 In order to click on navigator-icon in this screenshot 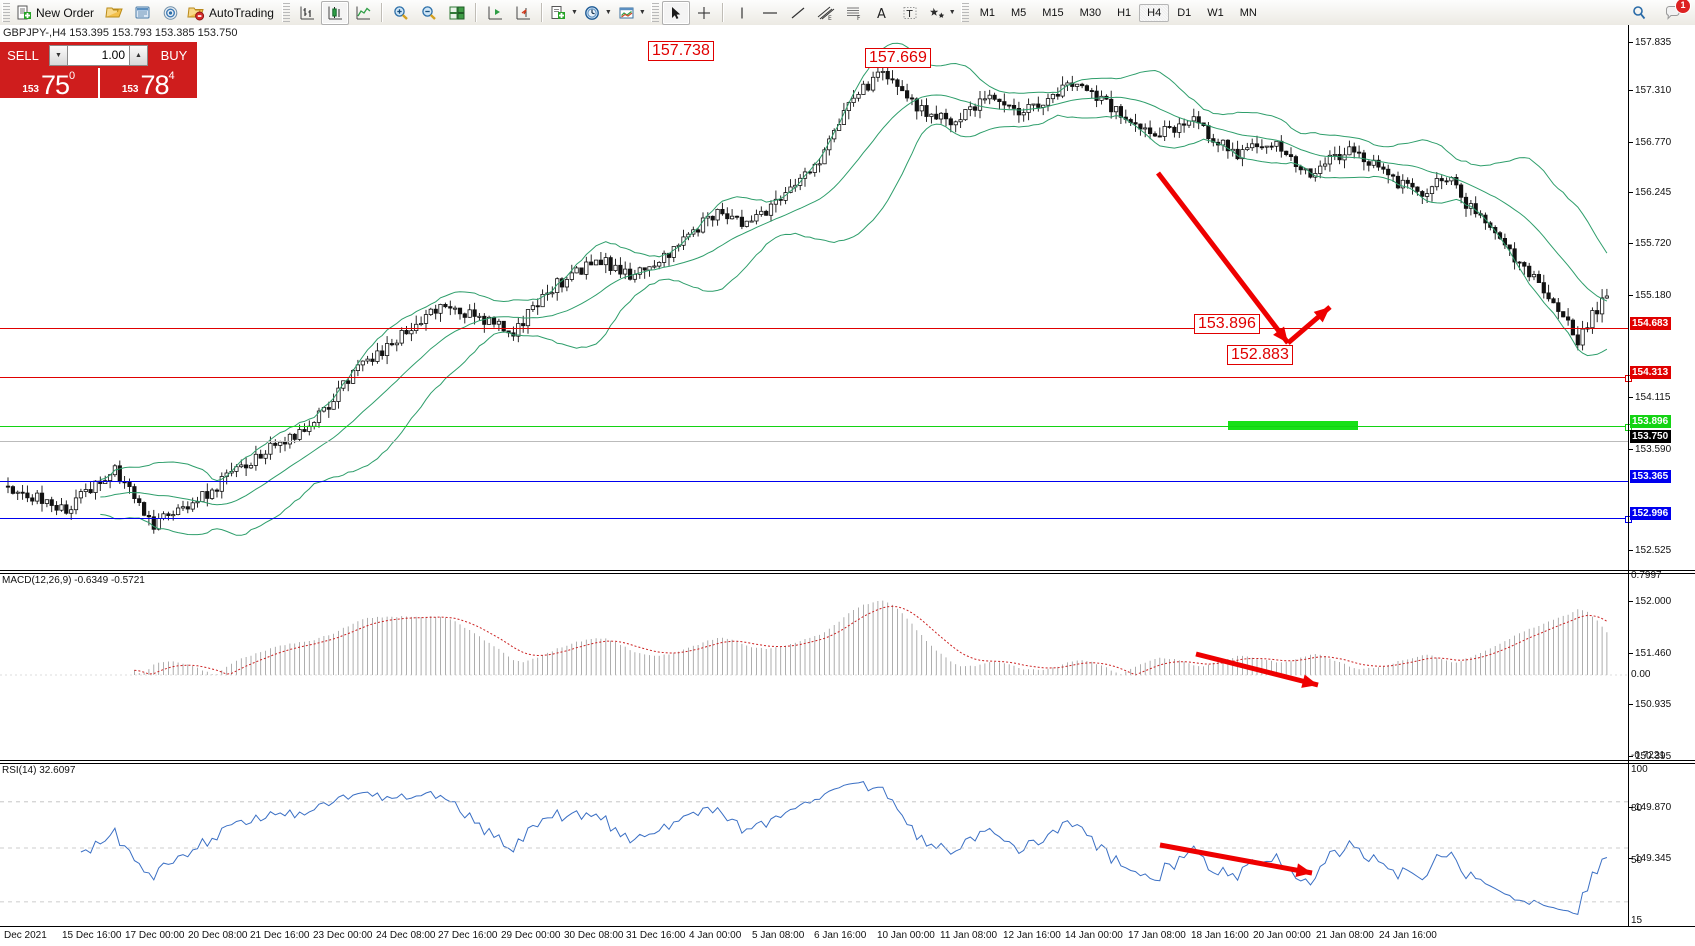, I will do `click(170, 12)`.